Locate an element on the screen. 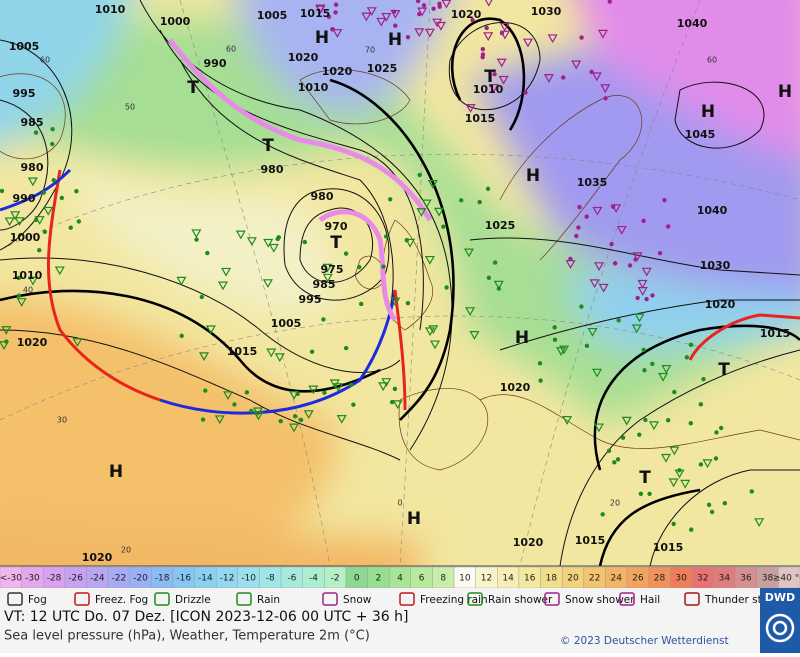 This screenshot has height=657, width=800. isobar-label: 985 is located at coordinates (324, 284).